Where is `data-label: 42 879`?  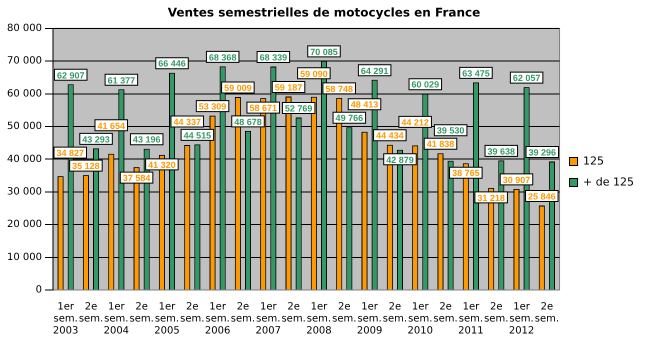 data-label: 42 879 is located at coordinates (400, 159).